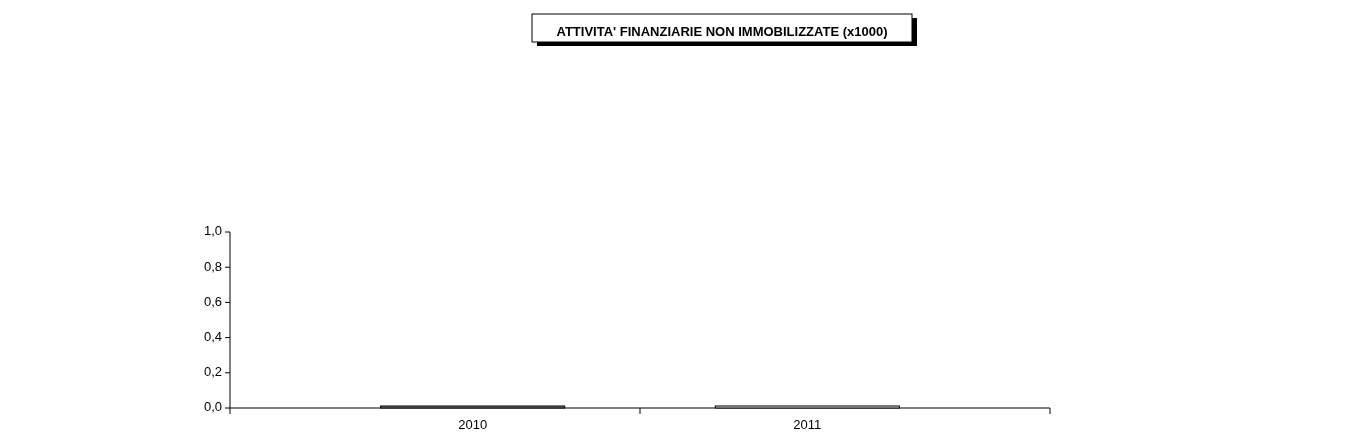 The width and height of the screenshot is (1367, 443). Describe the element at coordinates (722, 32) in the screenshot. I see `chart-title: ATTIVITA' FINANZIARIE NON IMMOBILIZZATE (x1000)` at that location.